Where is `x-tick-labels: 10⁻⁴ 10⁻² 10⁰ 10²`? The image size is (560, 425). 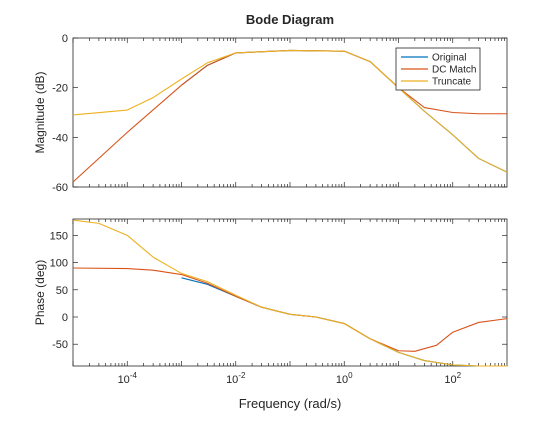 x-tick-labels: 10⁻⁴ 10⁻² 10⁰ 10² is located at coordinates (290, 378).